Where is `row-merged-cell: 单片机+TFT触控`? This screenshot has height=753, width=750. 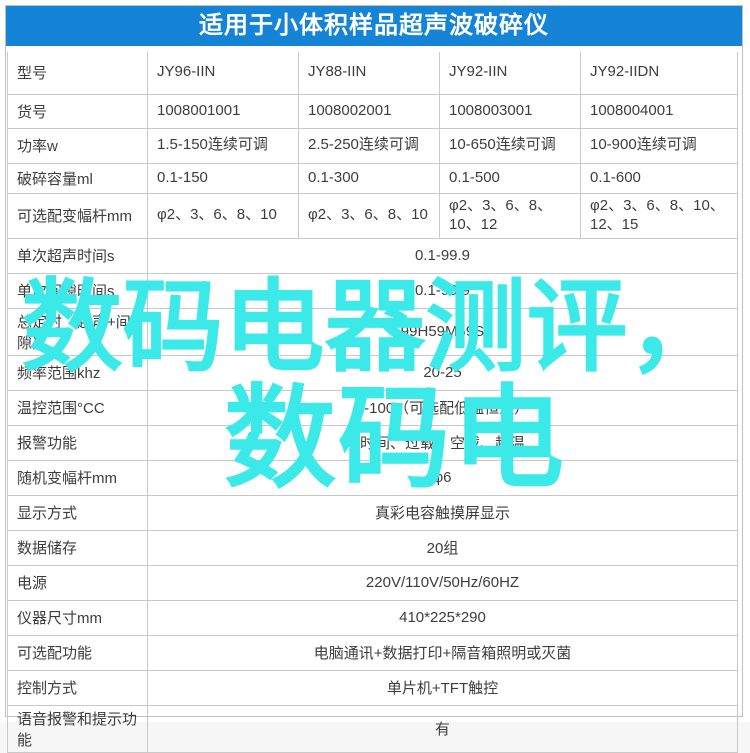
row-merged-cell: 单片机+TFT触控 is located at coordinates (442, 687).